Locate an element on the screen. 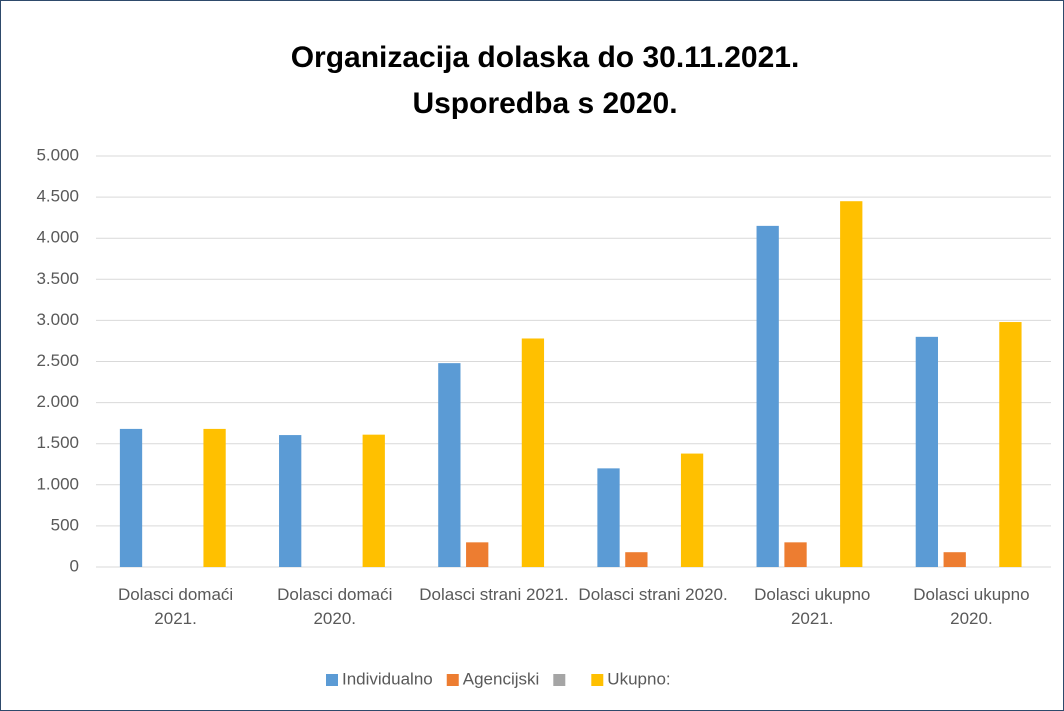 The width and height of the screenshot is (1064, 711). chart-subtitle: Usporedba s 2020. is located at coordinates (544, 103).